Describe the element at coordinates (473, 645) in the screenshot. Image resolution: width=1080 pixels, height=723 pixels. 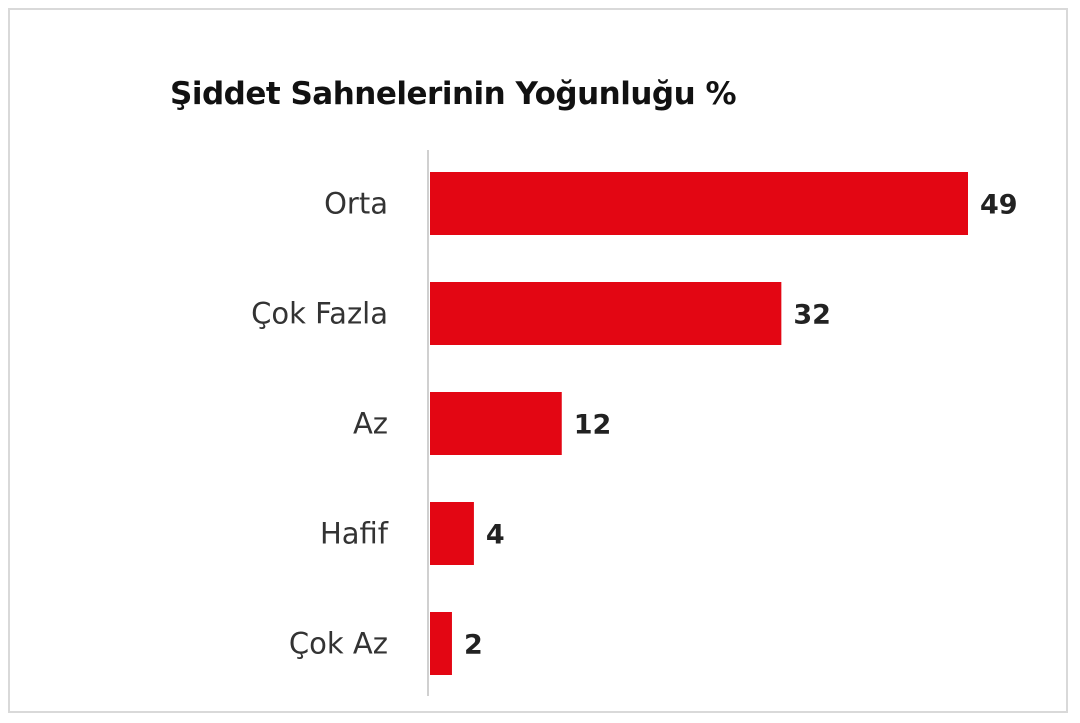
I see `data-label: 2` at that location.